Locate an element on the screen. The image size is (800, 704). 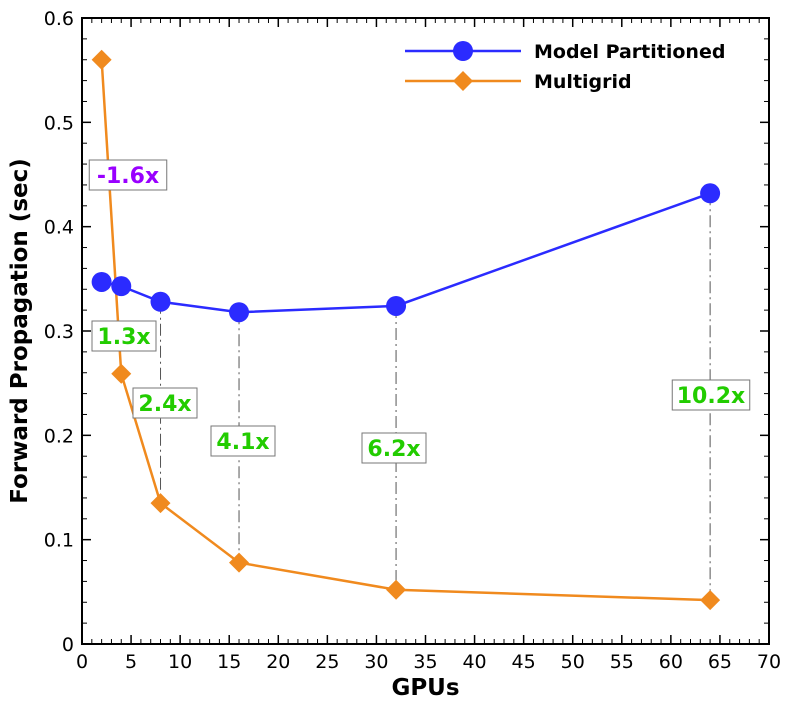
x-tick-label: 70 is located at coordinates (769, 662).